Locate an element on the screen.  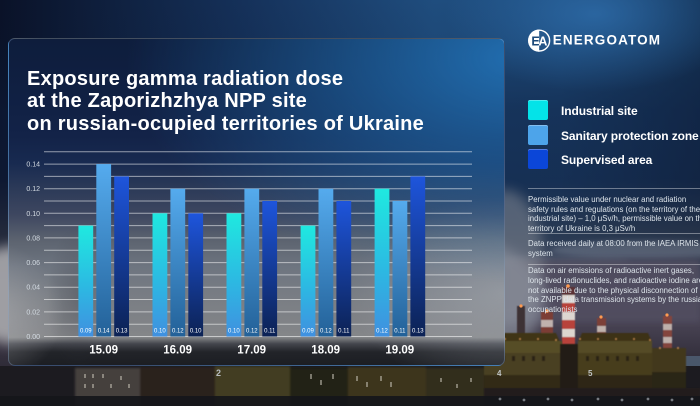
svg-text: 15.09 is located at coordinates (103, 351).